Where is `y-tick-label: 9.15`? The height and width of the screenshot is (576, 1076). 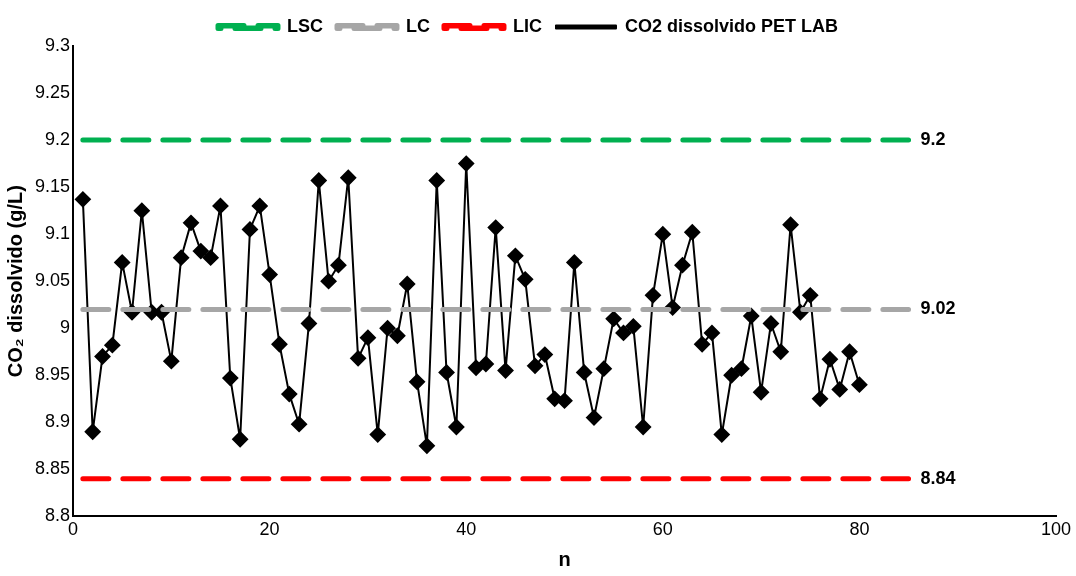 y-tick-label: 9.15 is located at coordinates (52, 186).